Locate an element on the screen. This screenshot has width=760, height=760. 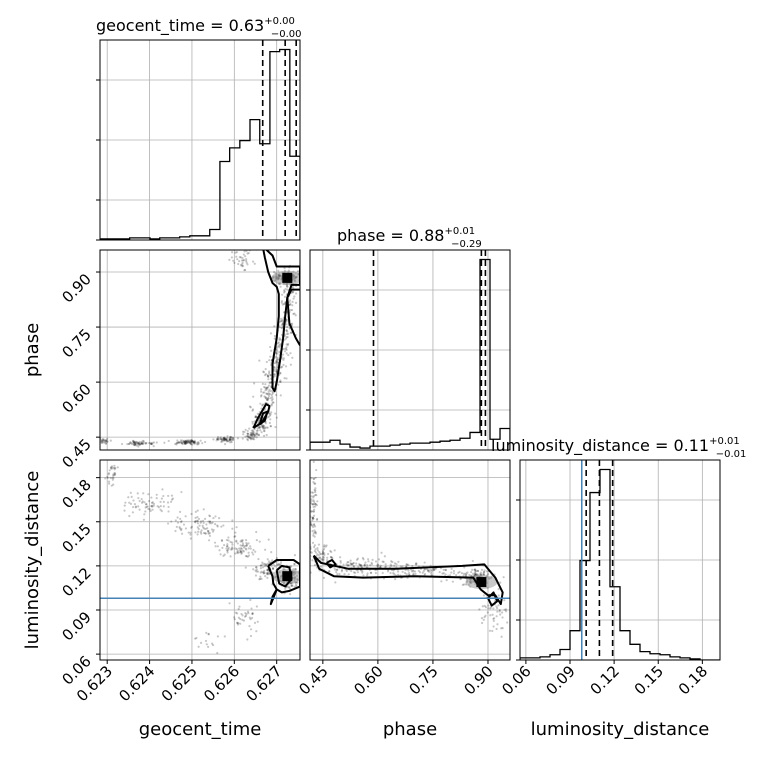
contour-line is located at coordinates (281, 321).